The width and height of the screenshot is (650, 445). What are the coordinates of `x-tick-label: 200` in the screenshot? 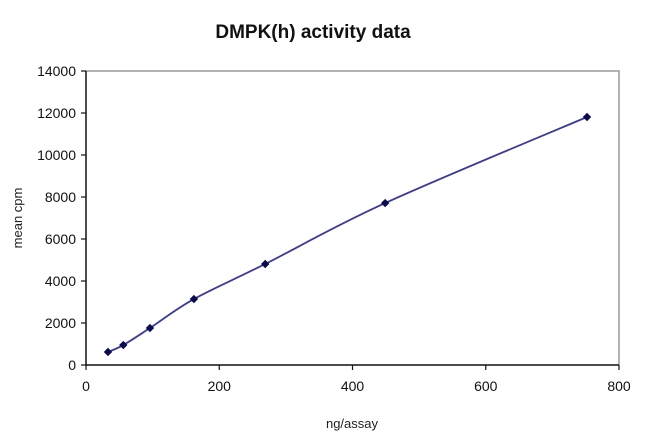 It's located at (220, 386).